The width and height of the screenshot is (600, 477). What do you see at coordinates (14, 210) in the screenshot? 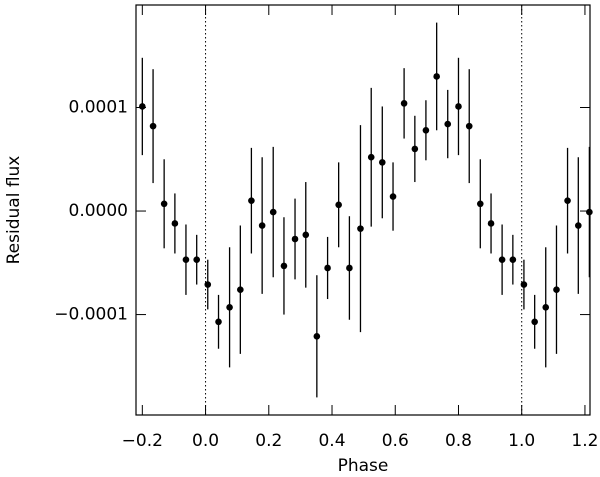
I see `y-axis-label: Residual flux` at bounding box center [14, 210].